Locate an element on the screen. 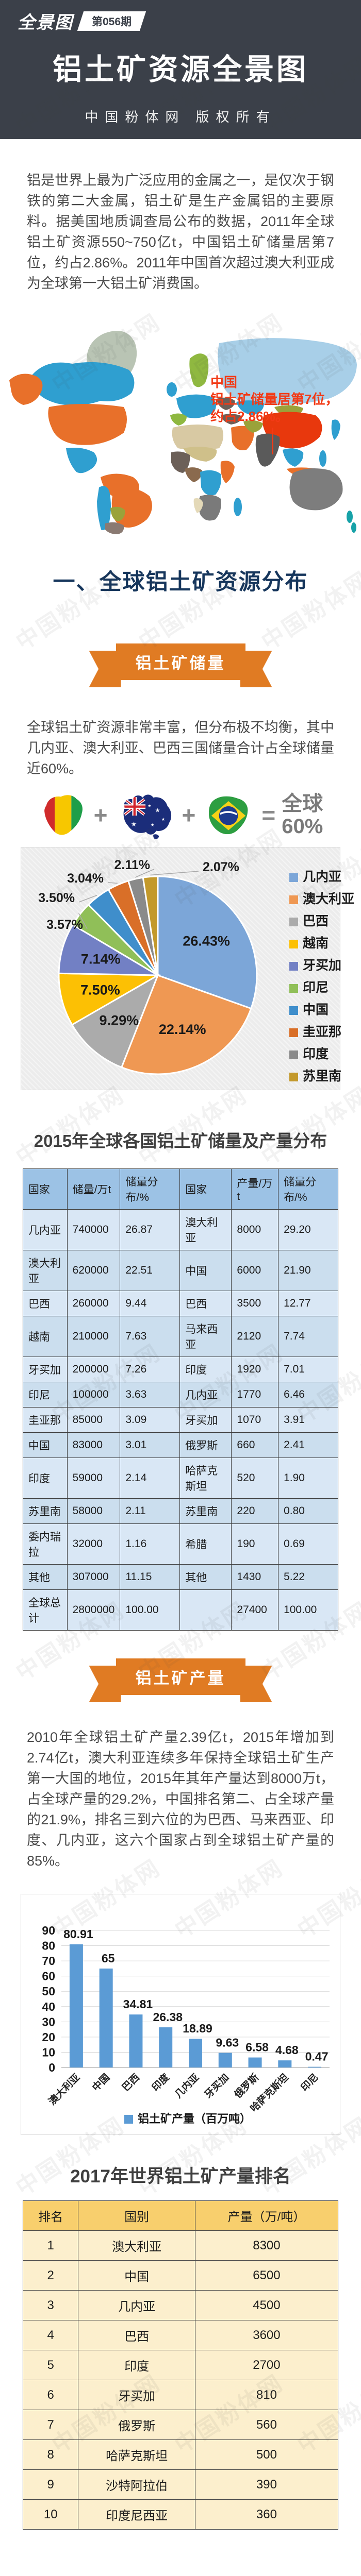 The image size is (361, 2576). table-row: 印尼 100000 3.63 几内亚 1770 6.46 is located at coordinates (180, 1395).